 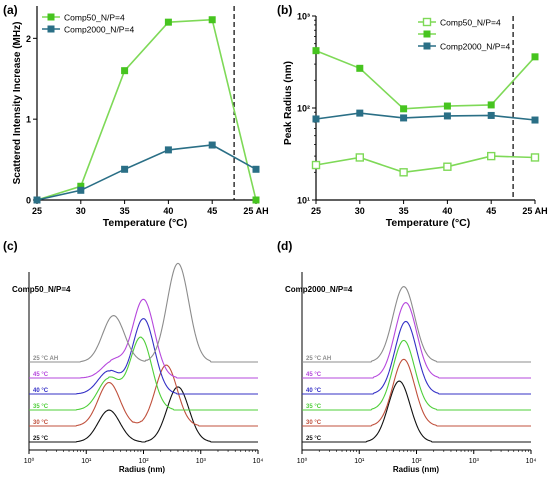 What do you see at coordinates (28, 120) in the screenshot?
I see `y-tick-label: 1` at bounding box center [28, 120].